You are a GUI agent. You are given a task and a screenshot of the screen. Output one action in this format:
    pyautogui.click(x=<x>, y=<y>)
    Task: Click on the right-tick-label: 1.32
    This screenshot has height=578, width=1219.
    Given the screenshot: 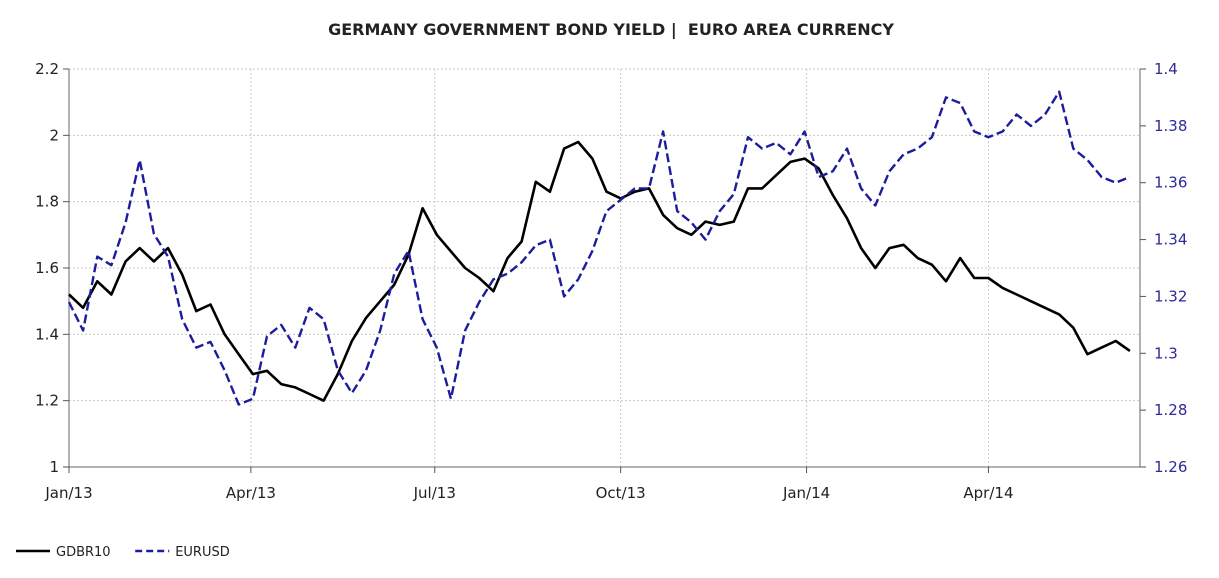 What is the action you would take?
    pyautogui.click(x=1170, y=296)
    